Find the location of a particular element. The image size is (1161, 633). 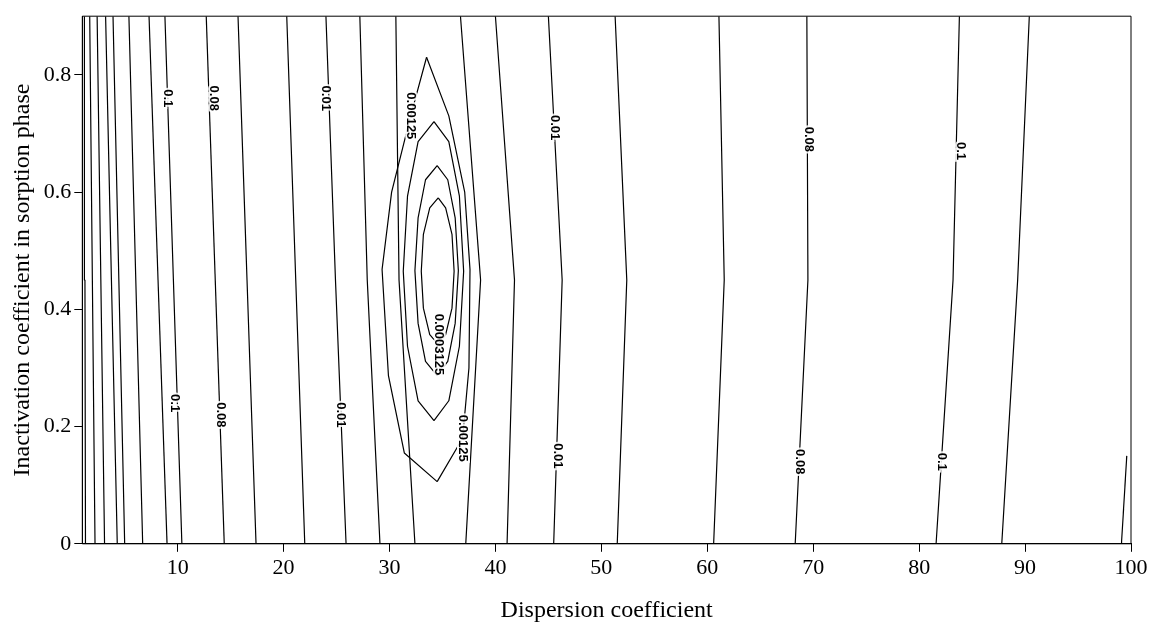

x-tick-label: 20 is located at coordinates (283, 566).